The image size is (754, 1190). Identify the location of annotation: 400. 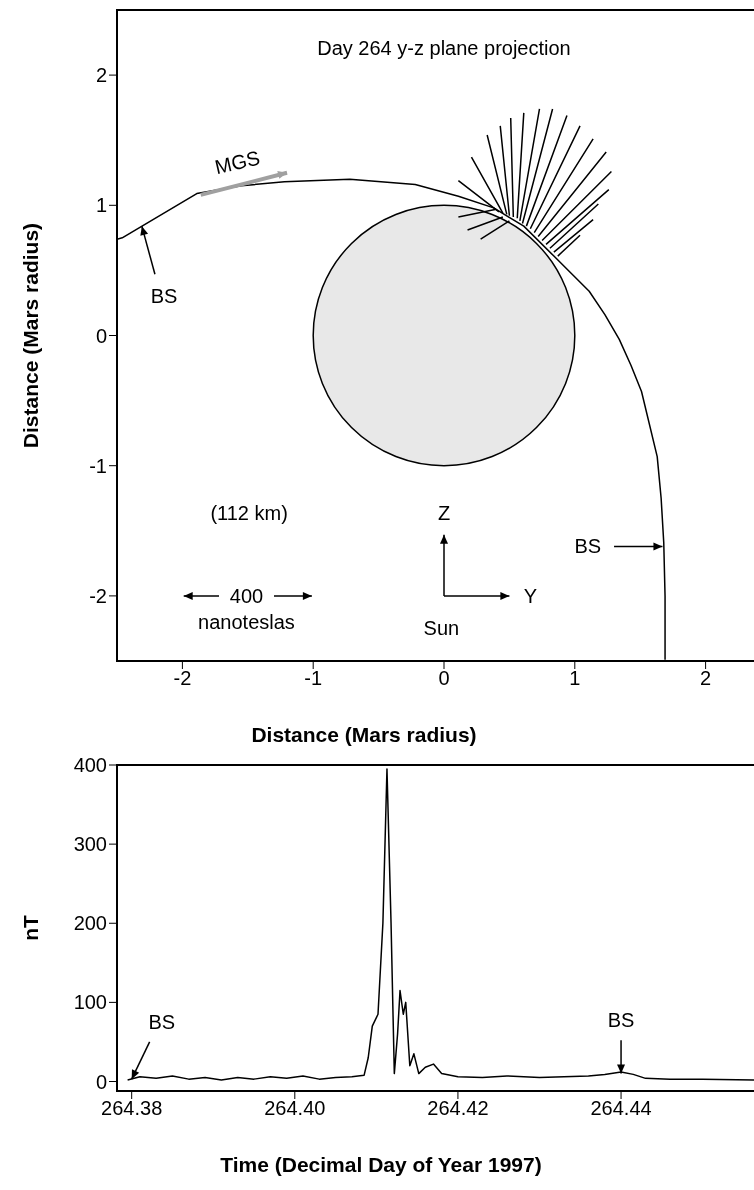
(246, 595).